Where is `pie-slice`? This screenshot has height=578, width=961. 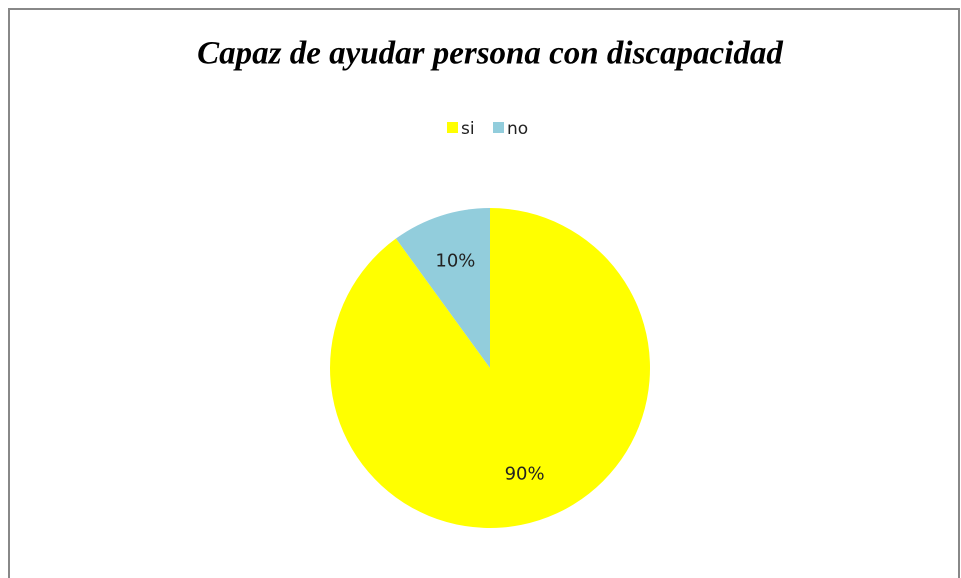
pie-slice is located at coordinates (442, 288).